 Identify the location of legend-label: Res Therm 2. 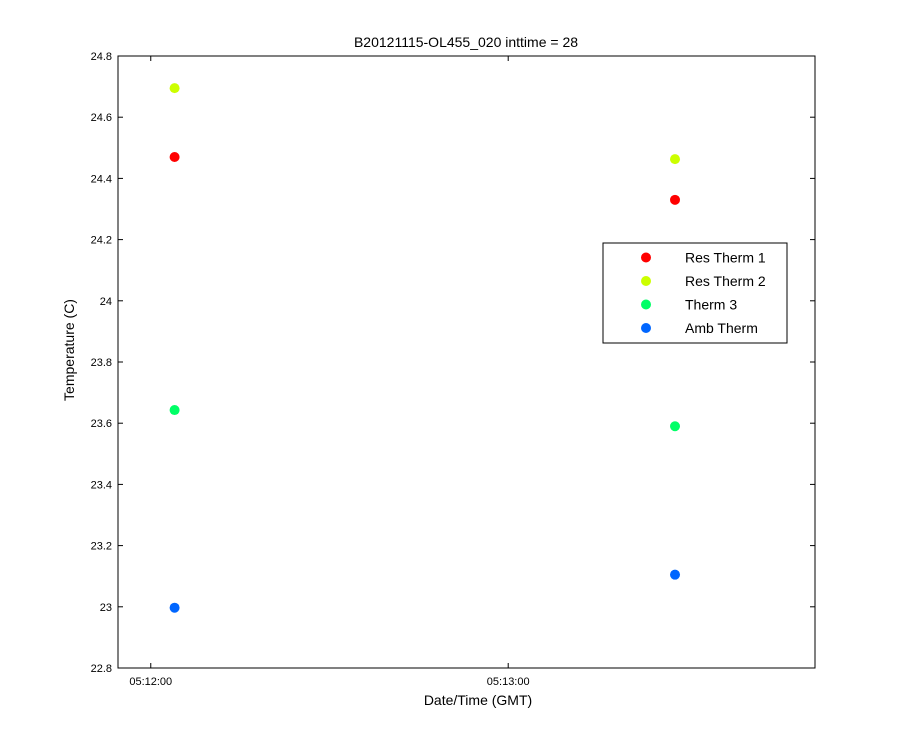
(725, 281).